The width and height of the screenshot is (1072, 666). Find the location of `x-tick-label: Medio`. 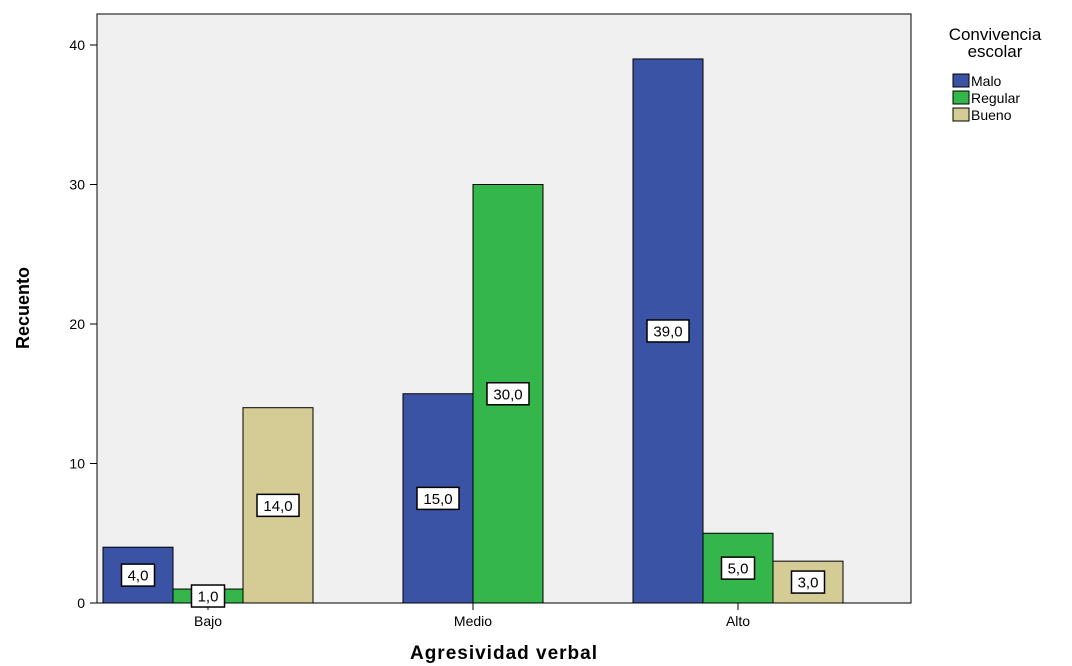

x-tick-label: Medio is located at coordinates (473, 621).